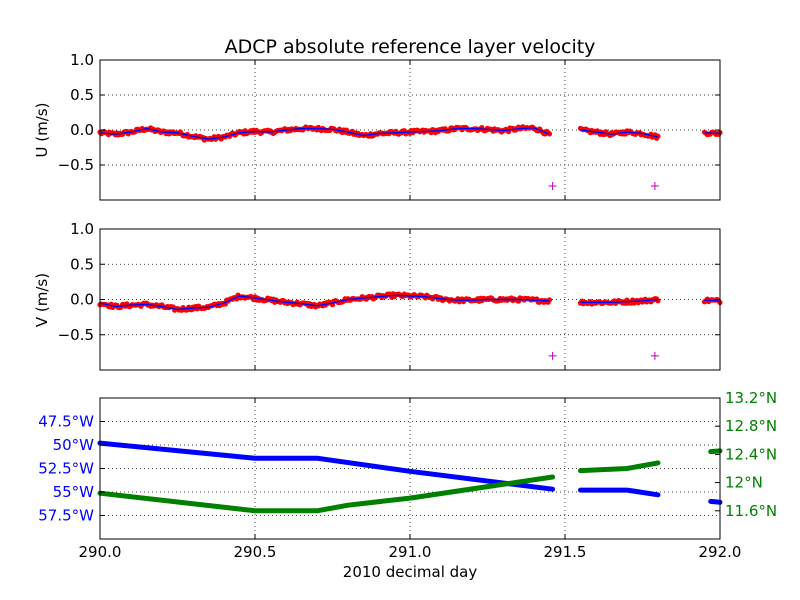 The width and height of the screenshot is (800, 600). What do you see at coordinates (255, 552) in the screenshot?
I see `x-tick-label: 290.5` at bounding box center [255, 552].